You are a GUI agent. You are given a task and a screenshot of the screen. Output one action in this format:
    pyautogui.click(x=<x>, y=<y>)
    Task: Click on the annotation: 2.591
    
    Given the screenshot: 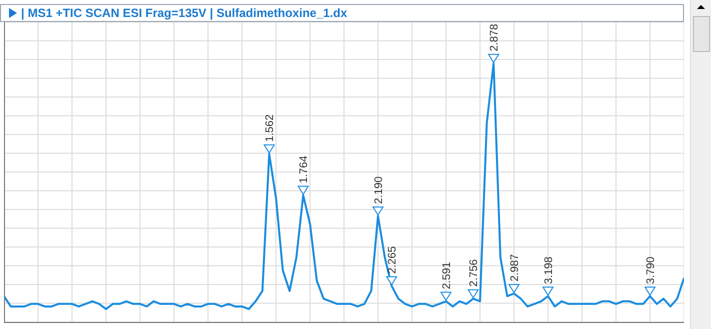 What is the action you would take?
    pyautogui.click(x=447, y=276)
    